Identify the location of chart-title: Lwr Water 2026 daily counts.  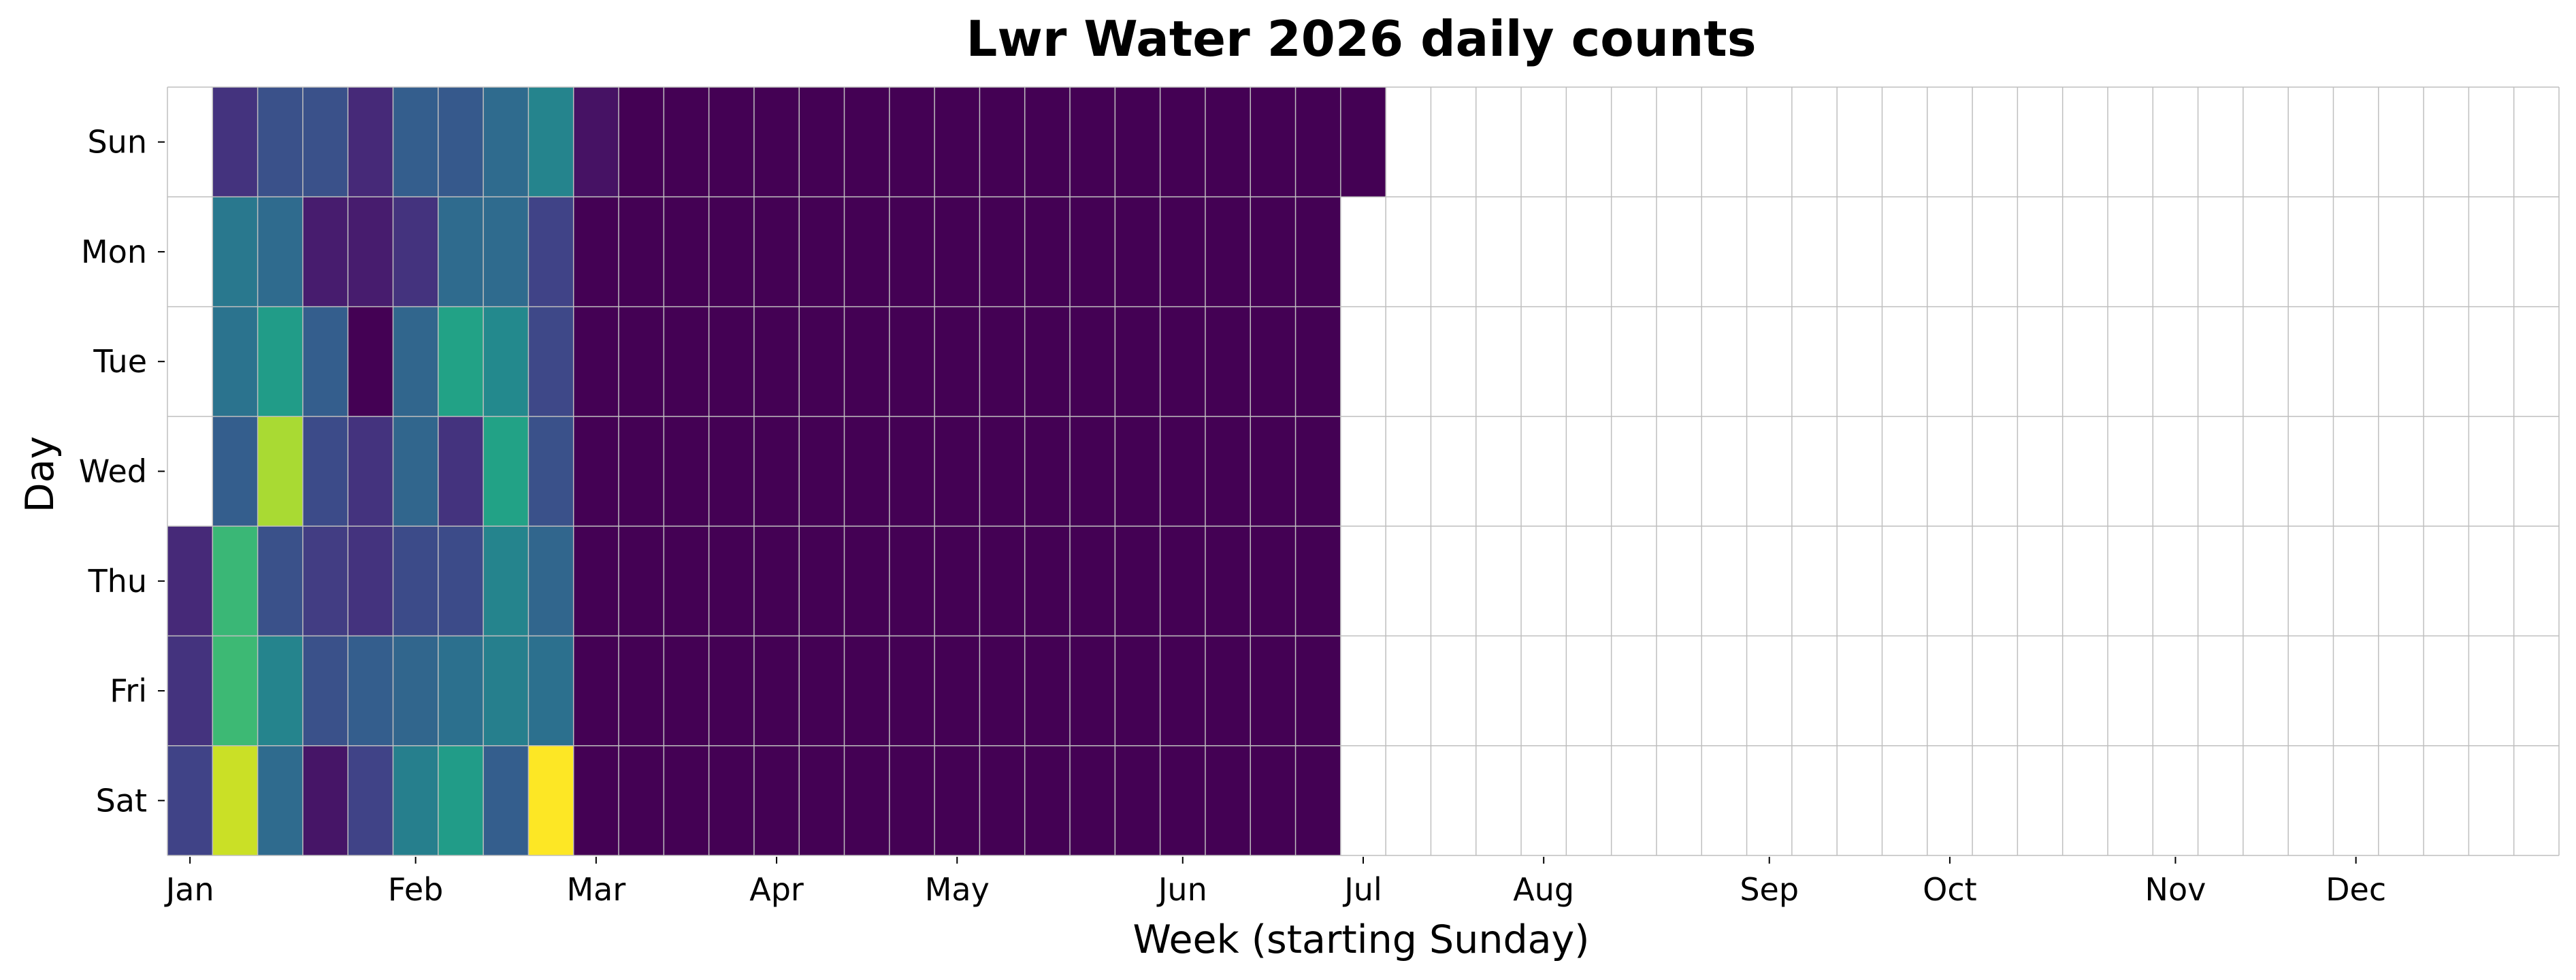
(1361, 39).